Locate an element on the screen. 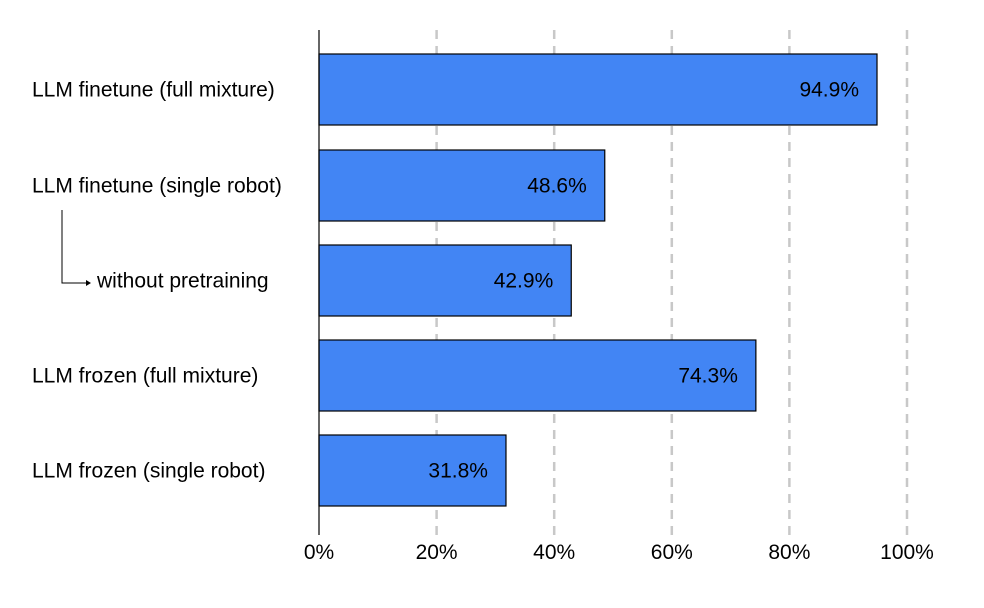 This screenshot has height=608, width=984. connector-line is located at coordinates (73, 247).